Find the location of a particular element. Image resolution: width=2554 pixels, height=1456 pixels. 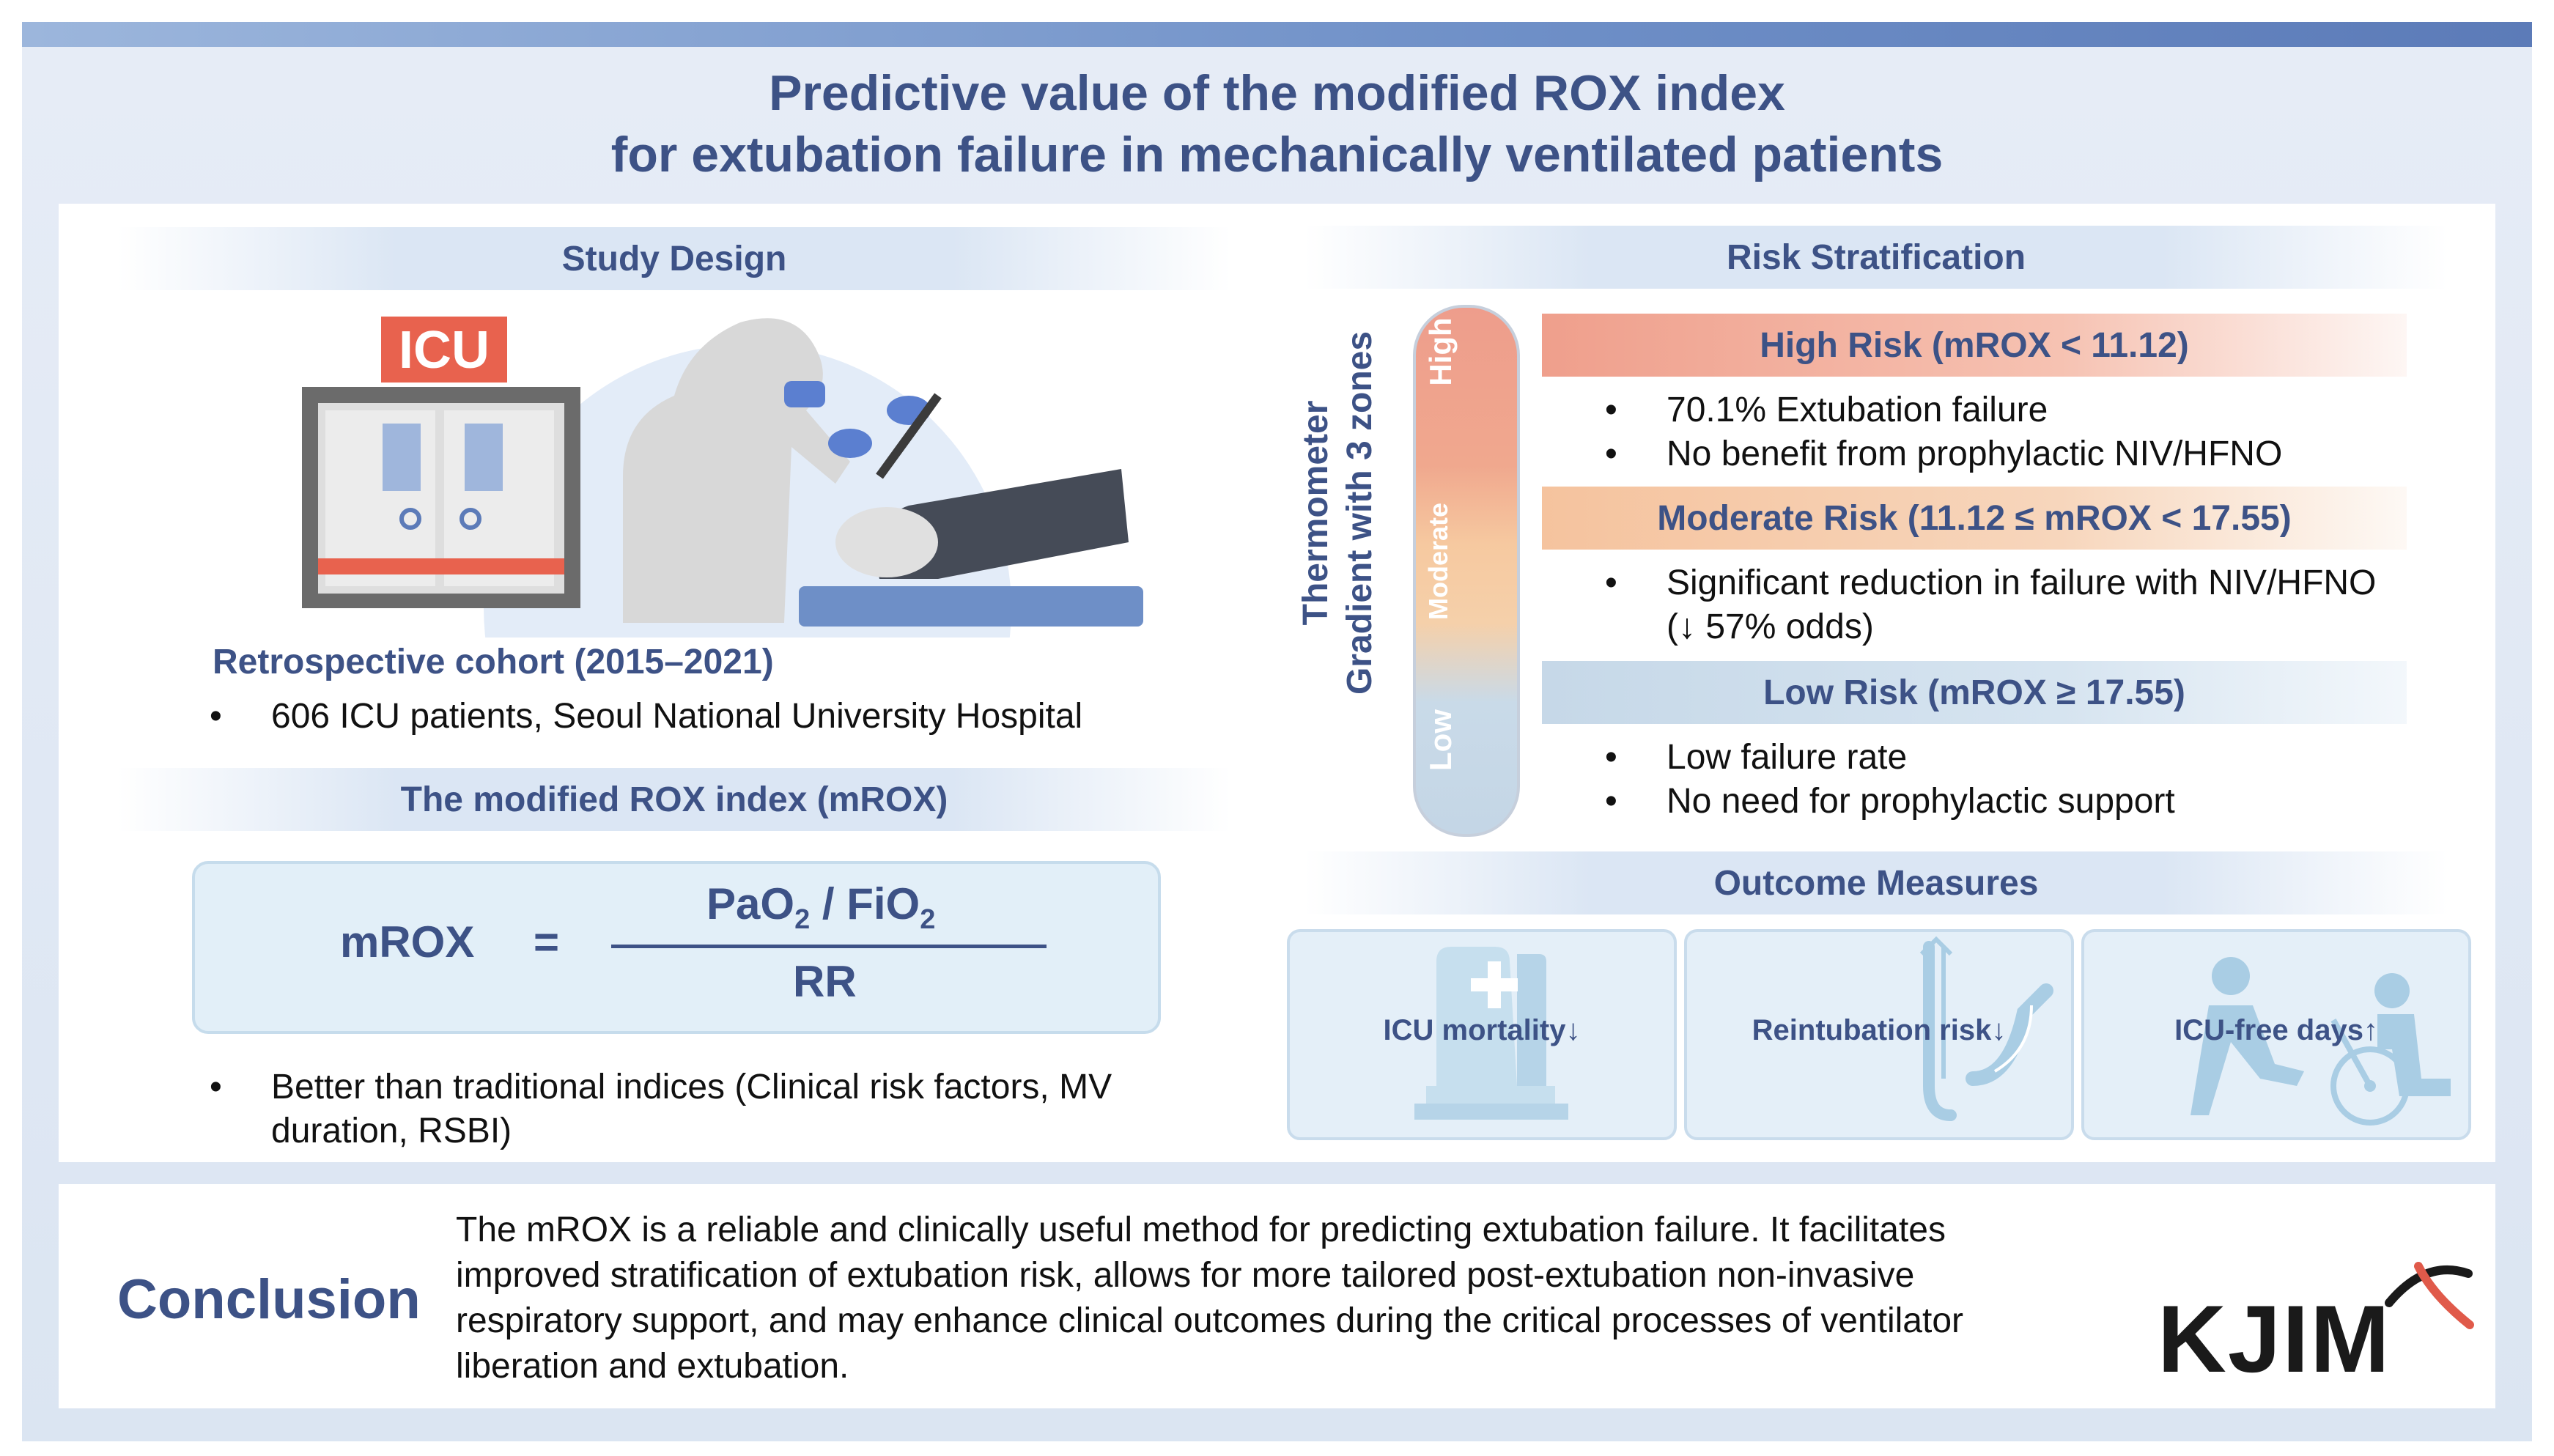

low-risk-bullet-1: Low failure rate is located at coordinates (1787, 757).